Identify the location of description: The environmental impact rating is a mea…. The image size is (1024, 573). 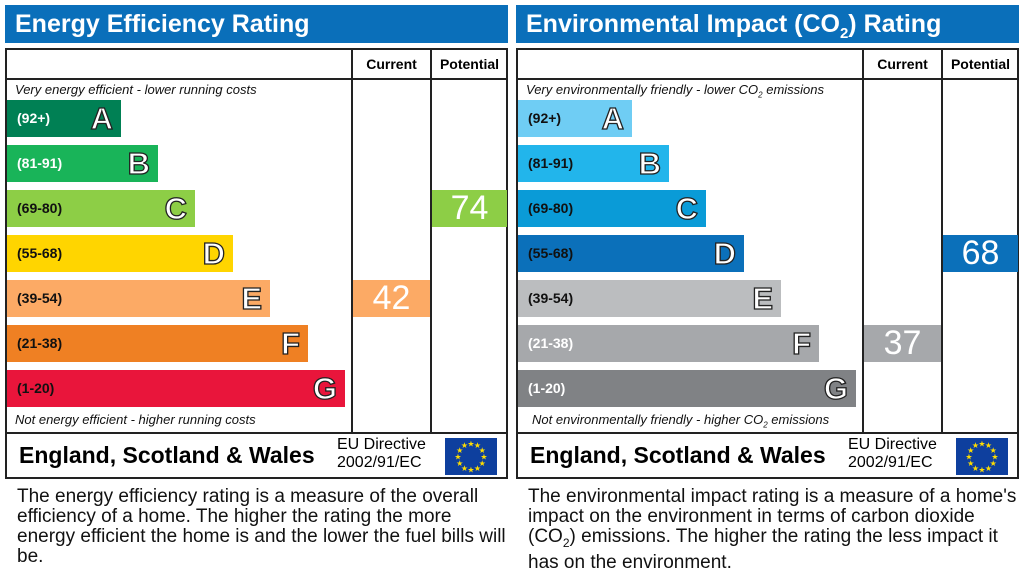
(772, 529).